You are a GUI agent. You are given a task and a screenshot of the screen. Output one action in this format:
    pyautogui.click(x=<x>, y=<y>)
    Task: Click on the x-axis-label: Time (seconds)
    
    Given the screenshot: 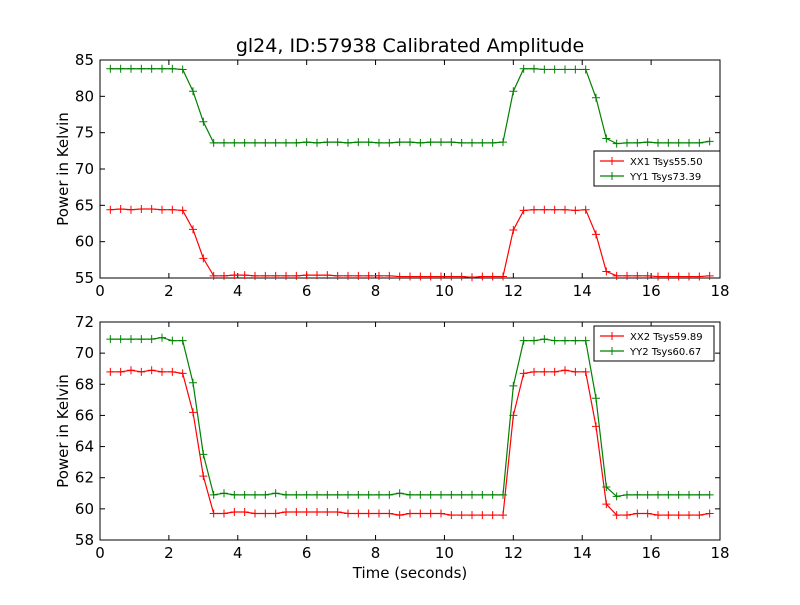 What is the action you would take?
    pyautogui.click(x=410, y=573)
    